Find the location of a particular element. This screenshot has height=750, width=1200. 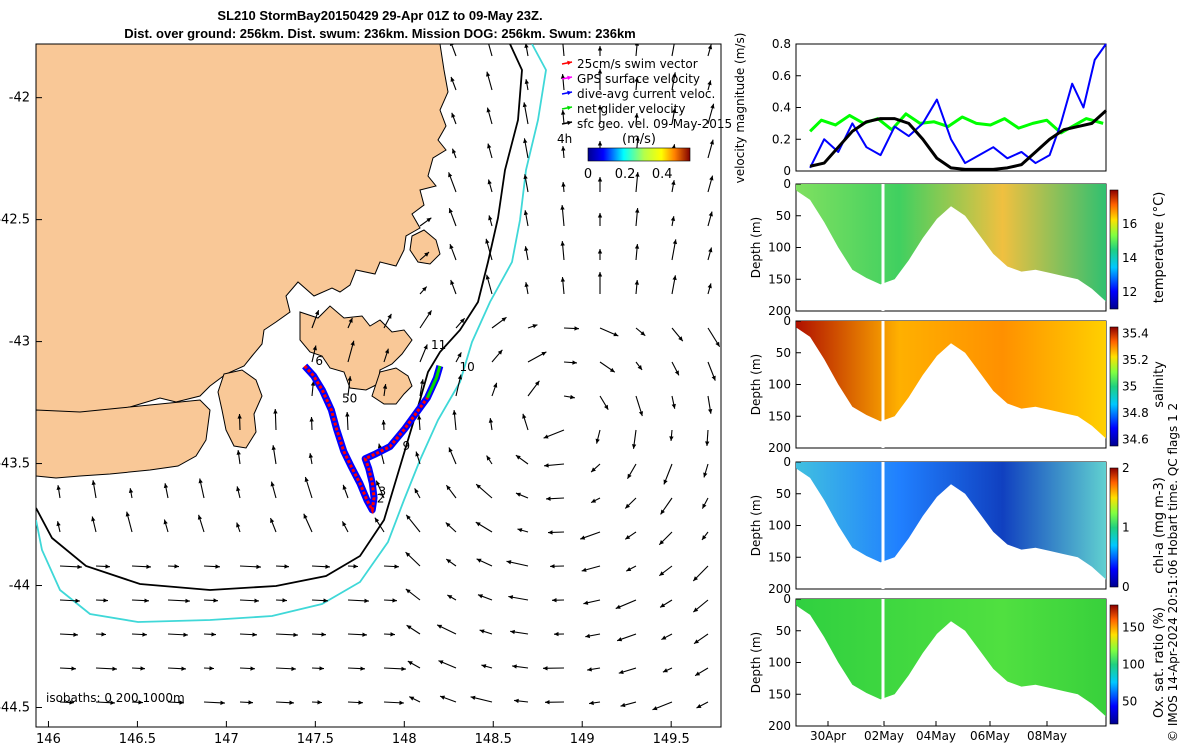

velocity-frame is located at coordinates (951, 107).